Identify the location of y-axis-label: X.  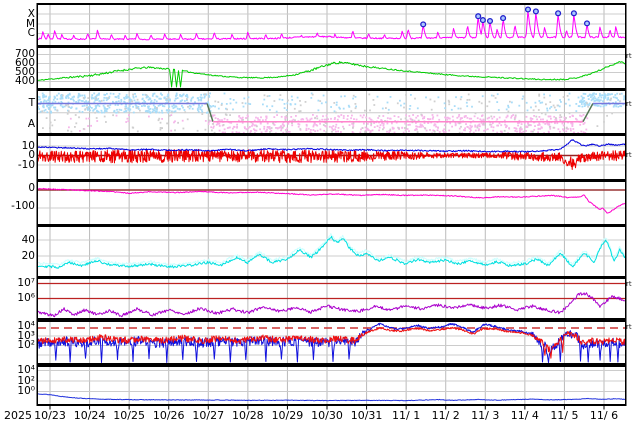
(31, 13).